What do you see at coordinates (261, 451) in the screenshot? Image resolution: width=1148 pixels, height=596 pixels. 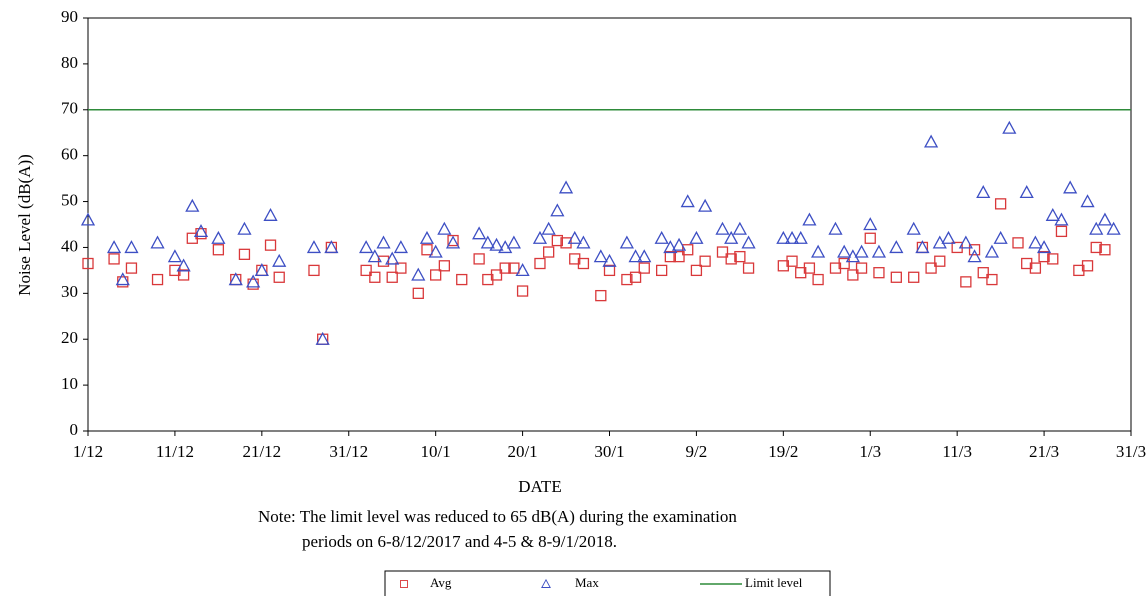 I see `x-tick-label: 21/12` at bounding box center [261, 451].